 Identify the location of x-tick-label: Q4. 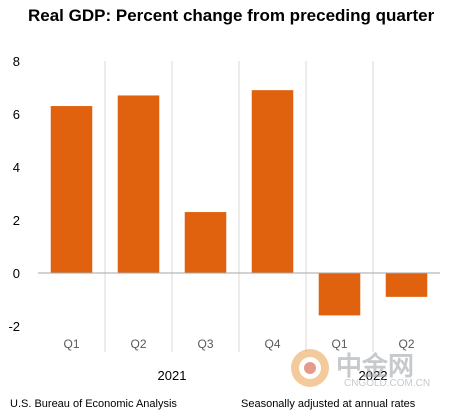
(272, 344).